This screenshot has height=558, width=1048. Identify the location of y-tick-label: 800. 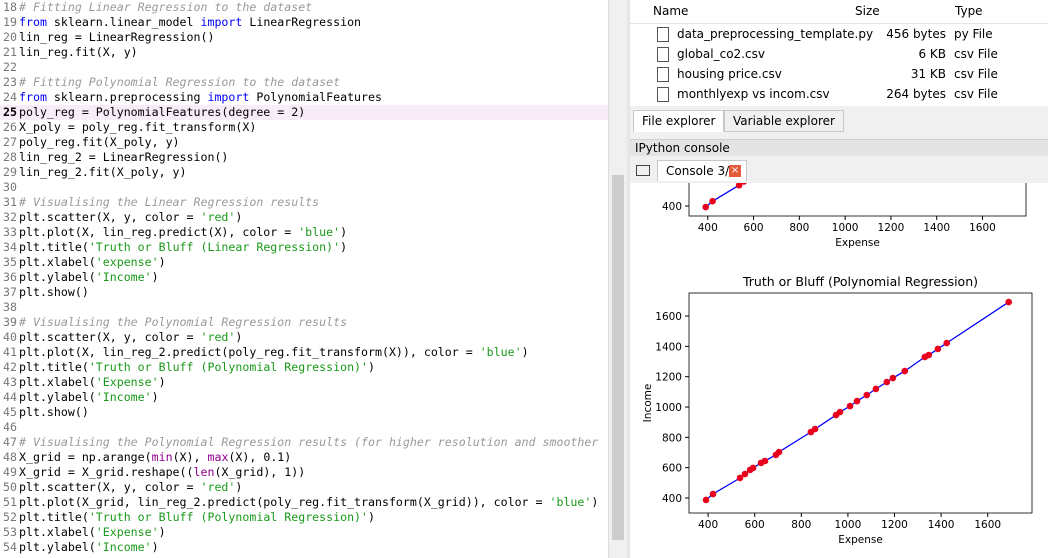
(672, 438).